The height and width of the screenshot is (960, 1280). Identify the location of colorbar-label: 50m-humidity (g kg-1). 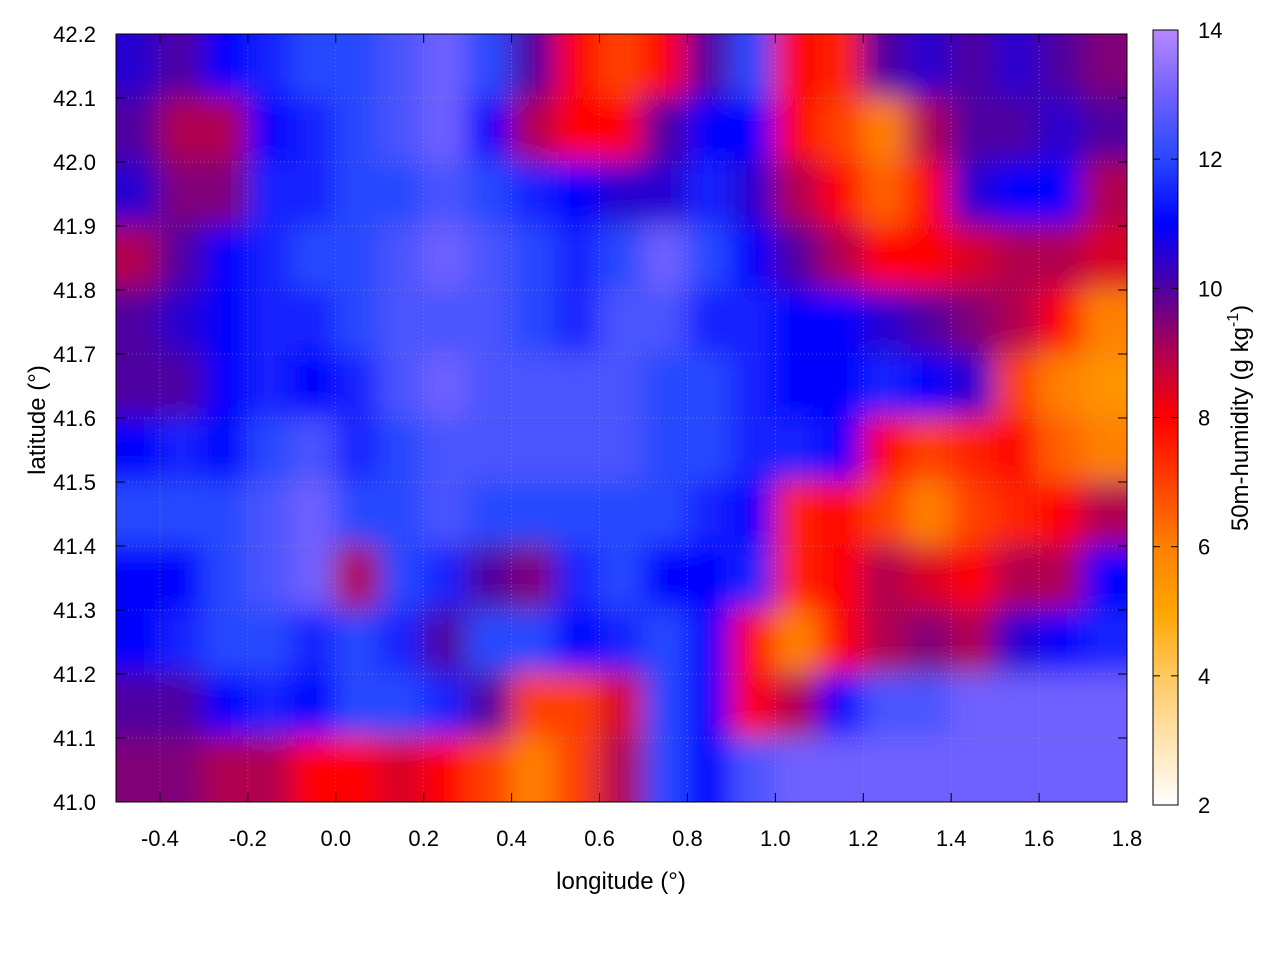
(1239, 418).